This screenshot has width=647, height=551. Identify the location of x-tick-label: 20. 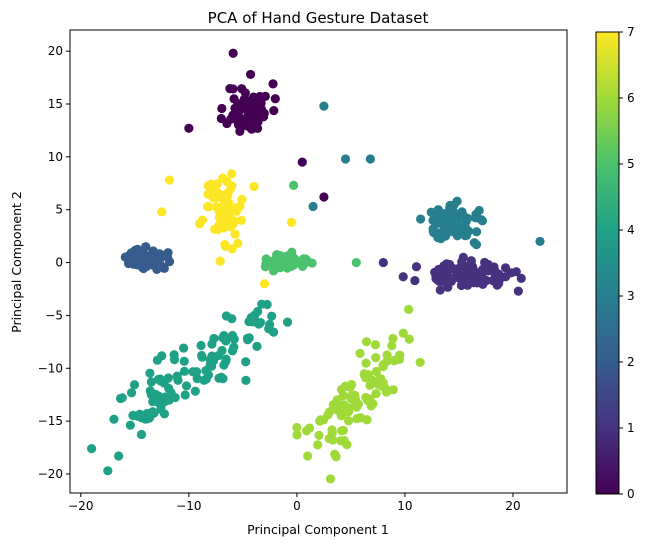
(512, 506).